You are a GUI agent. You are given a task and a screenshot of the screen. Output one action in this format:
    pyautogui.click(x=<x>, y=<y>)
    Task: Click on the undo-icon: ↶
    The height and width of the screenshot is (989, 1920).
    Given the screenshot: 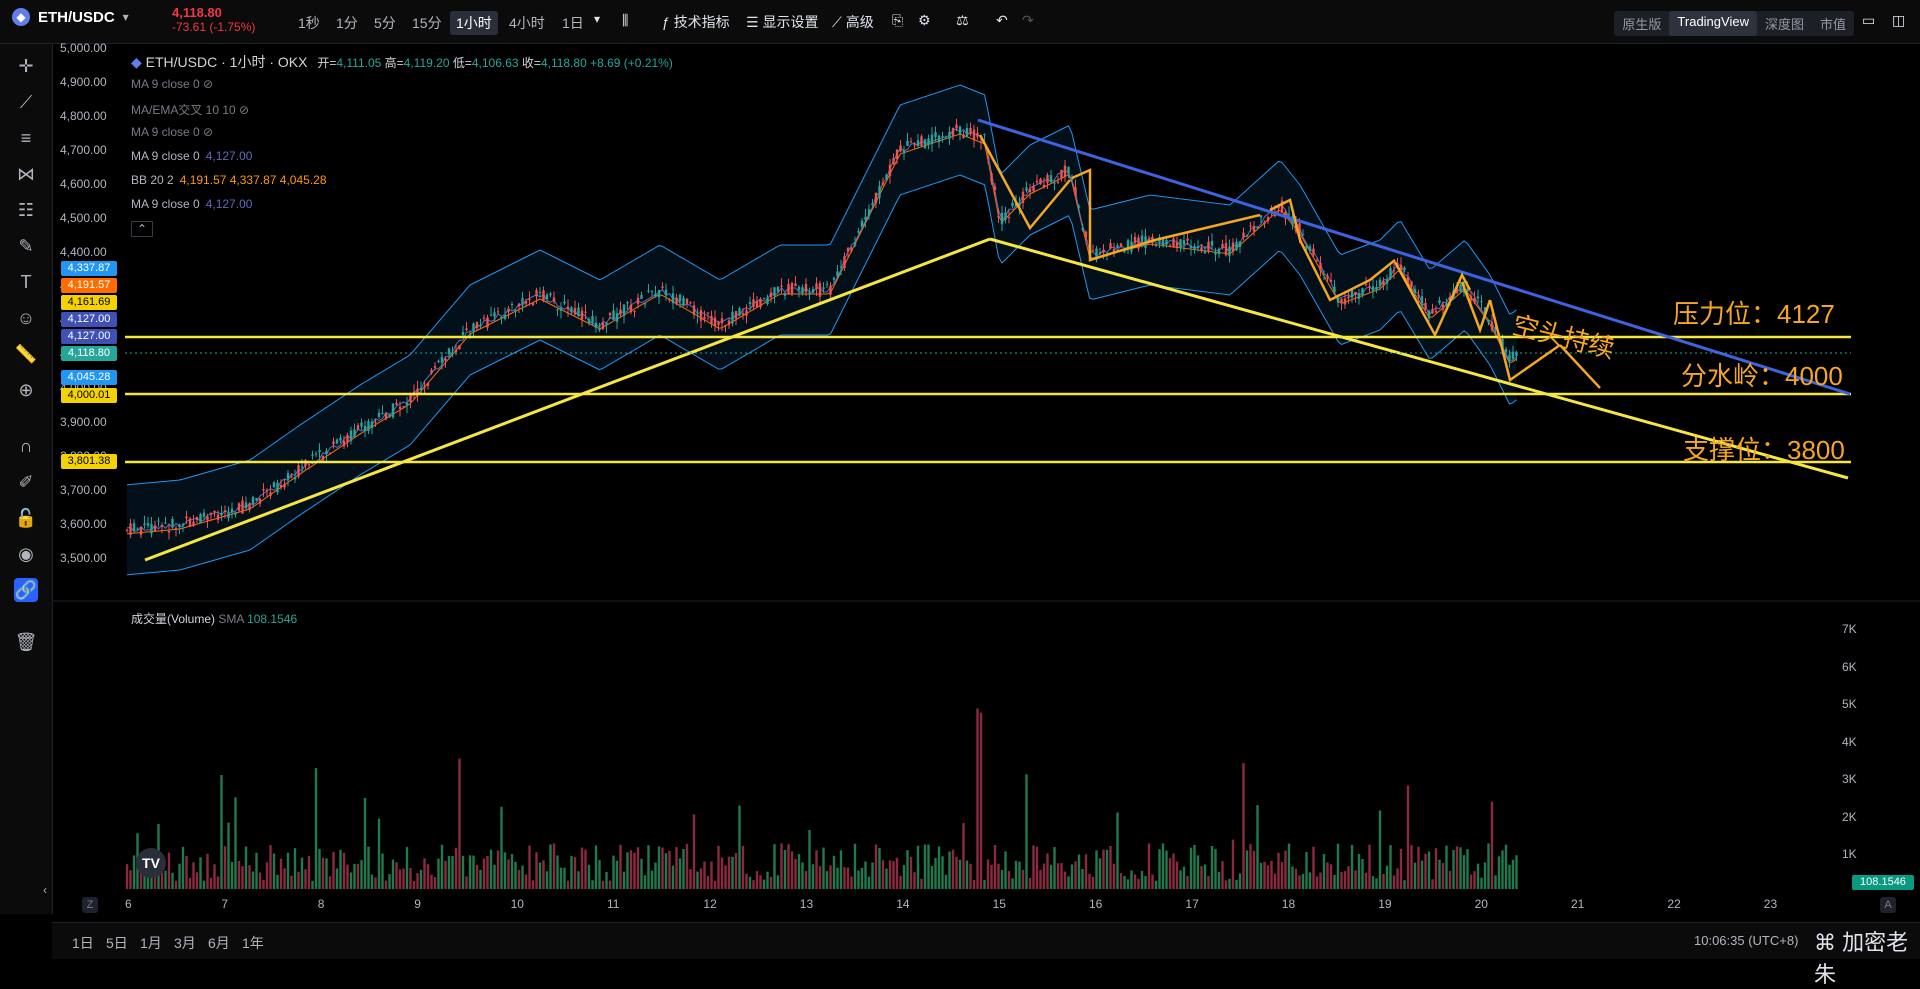 What is the action you would take?
    pyautogui.click(x=1002, y=20)
    